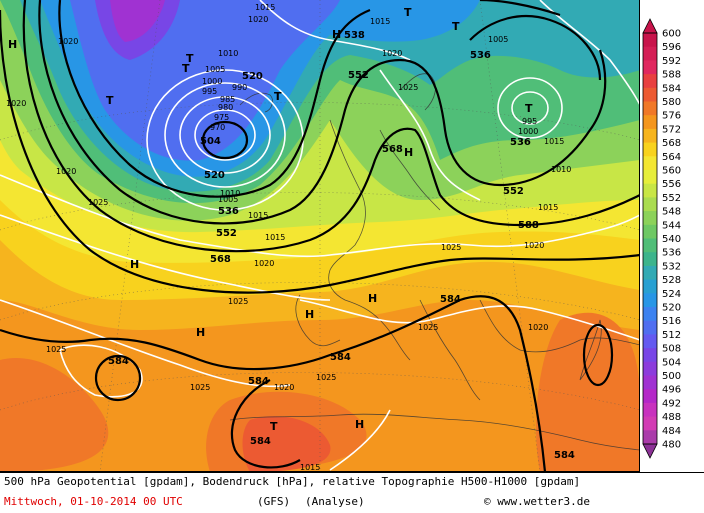 The height and width of the screenshot is (513, 704). Describe the element at coordinates (220, 259) in the screenshot. I see `geo-label: 568` at that location.